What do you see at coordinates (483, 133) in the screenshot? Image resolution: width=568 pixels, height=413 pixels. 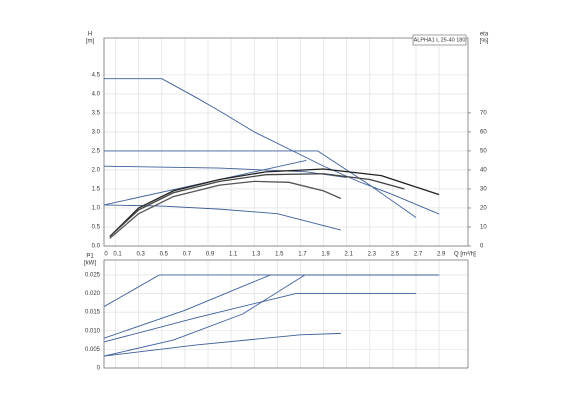 I see `y2-tick-label: 60` at bounding box center [483, 133].